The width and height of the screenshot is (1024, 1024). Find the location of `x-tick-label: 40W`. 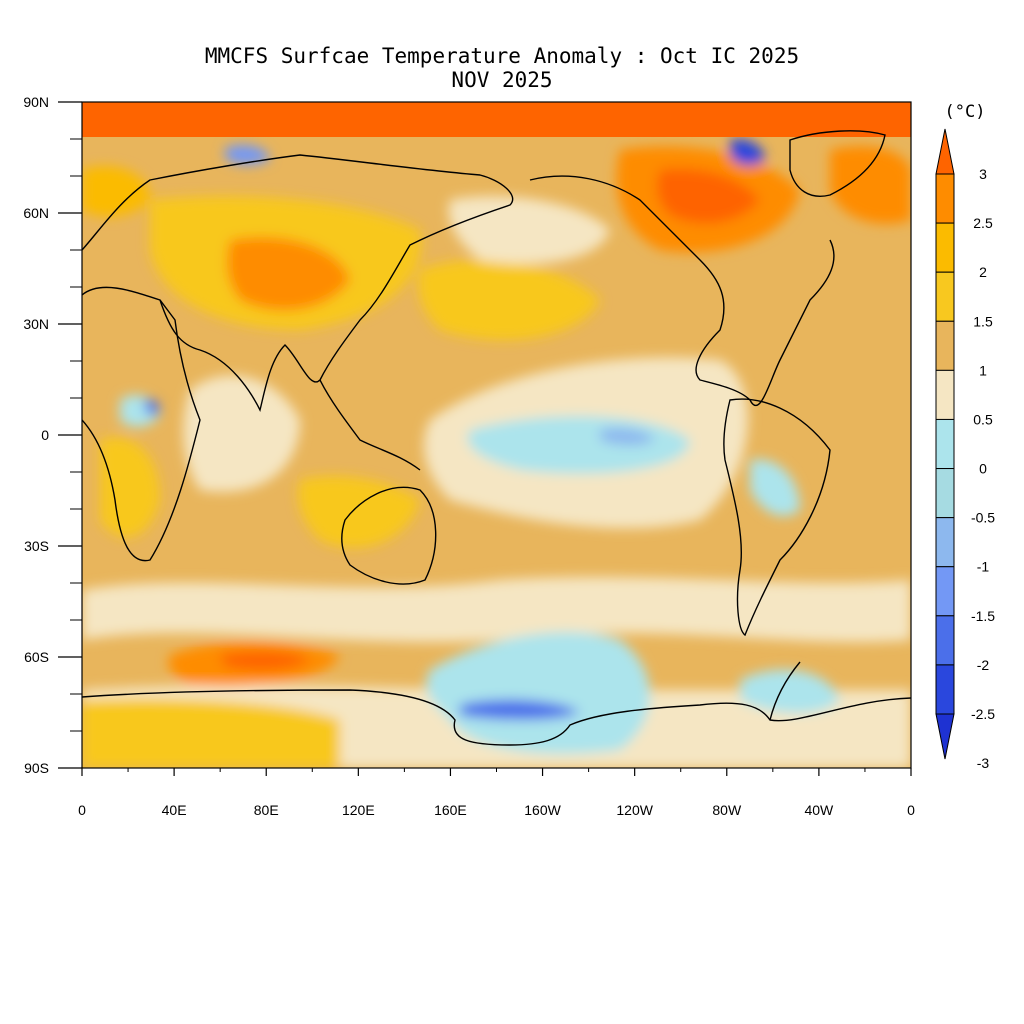

x-tick-label: 40W is located at coordinates (819, 810).